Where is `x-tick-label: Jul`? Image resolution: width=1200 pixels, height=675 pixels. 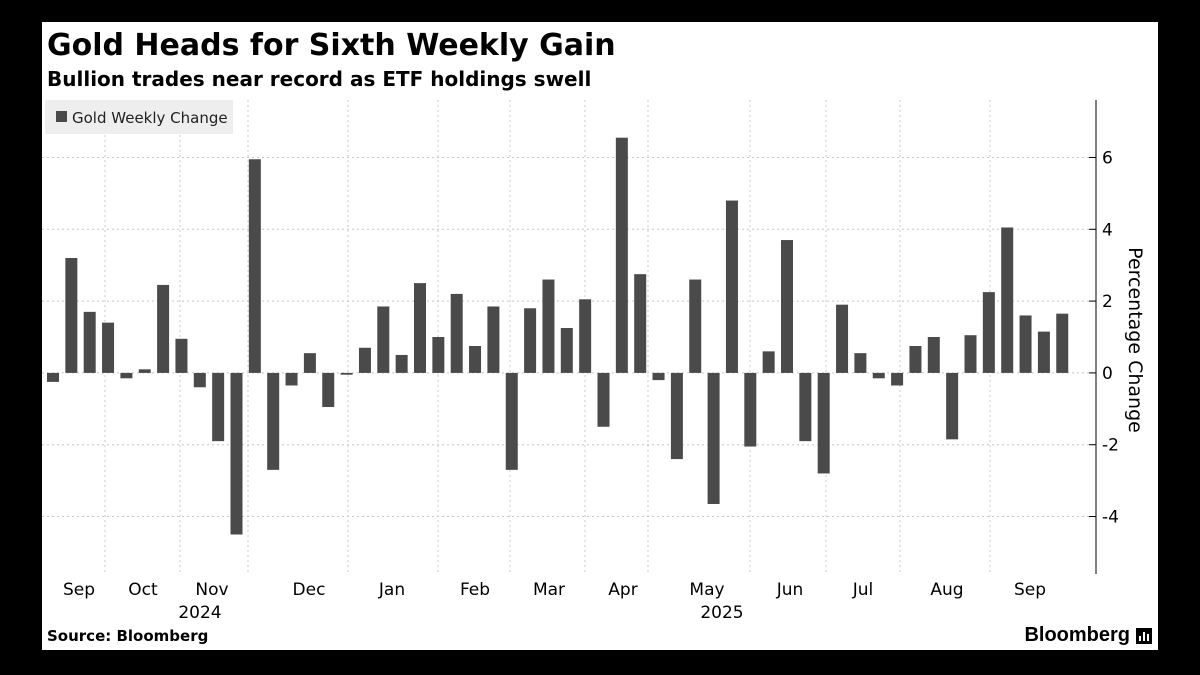
x-tick-label: Jul is located at coordinates (863, 590).